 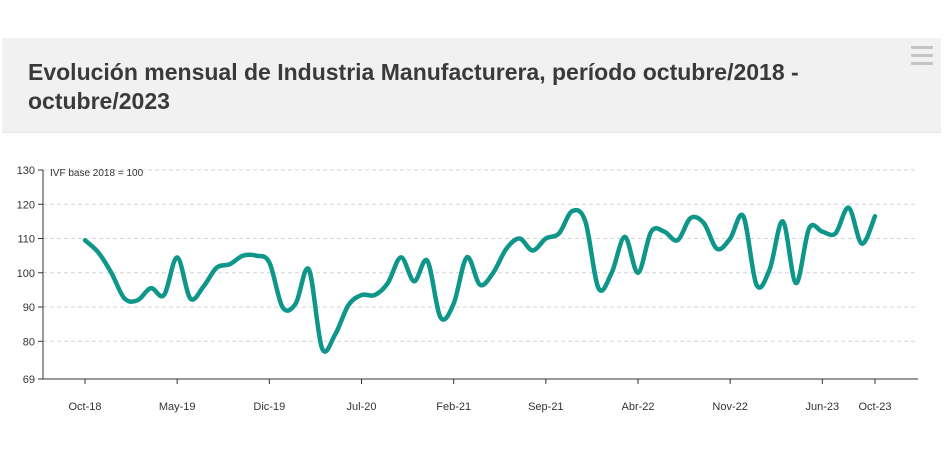 I want to click on hamburger-menu-icon, so click(x=922, y=55).